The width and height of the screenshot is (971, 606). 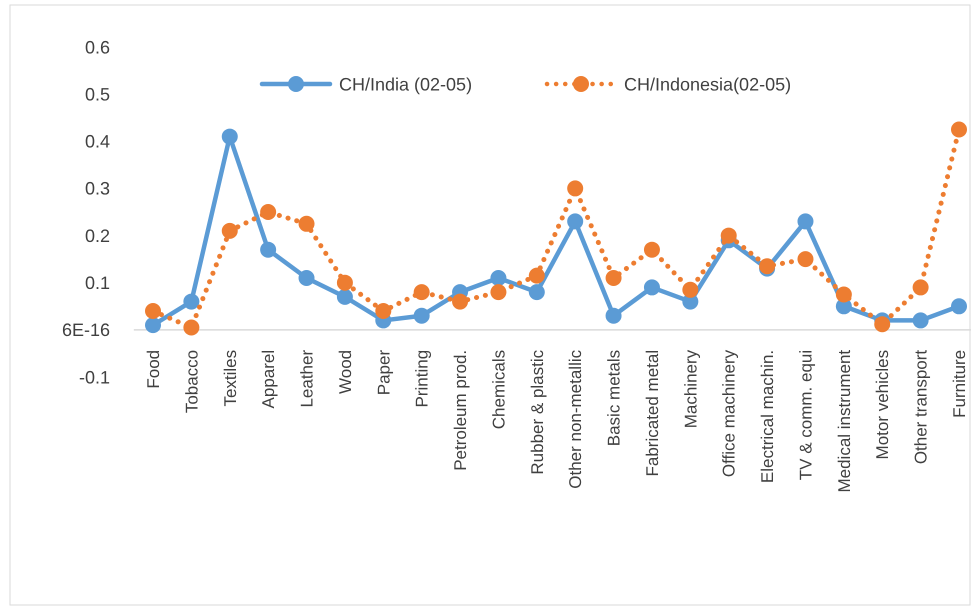 What do you see at coordinates (708, 84) in the screenshot?
I see `legend-label: CH/Indonesia(02-05)` at bounding box center [708, 84].